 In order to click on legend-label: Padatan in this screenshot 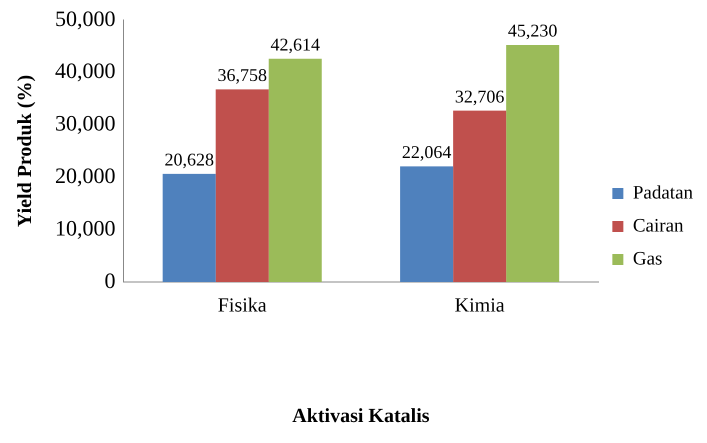, I will do `click(663, 193)`.